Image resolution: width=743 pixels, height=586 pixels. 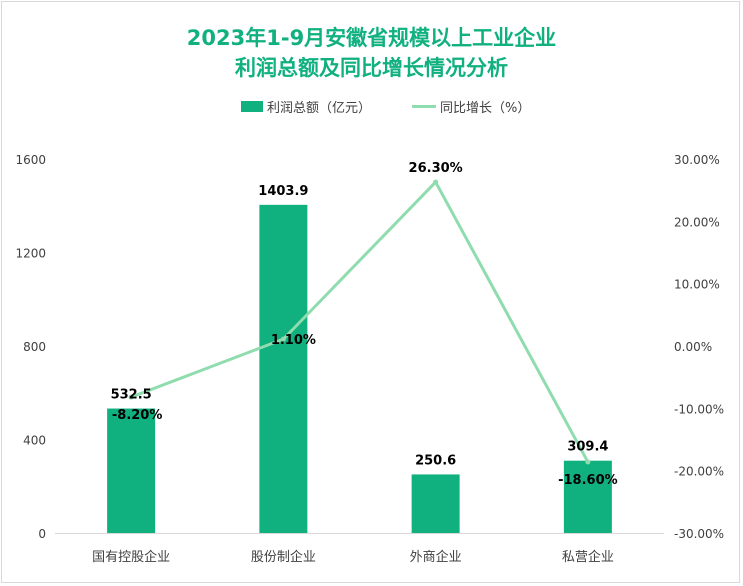 What do you see at coordinates (587, 447) in the screenshot?
I see `bar-data-label: 309.4` at bounding box center [587, 447].